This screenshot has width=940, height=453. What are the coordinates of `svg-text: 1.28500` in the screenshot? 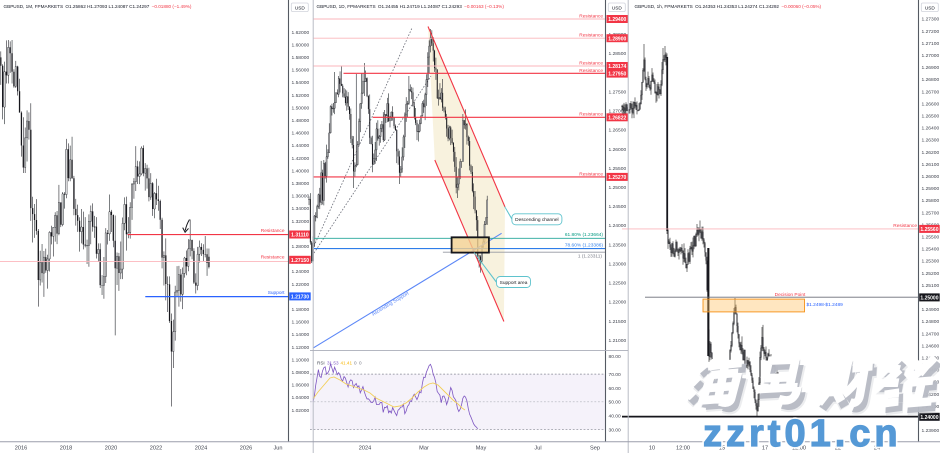 It's located at (618, 54).